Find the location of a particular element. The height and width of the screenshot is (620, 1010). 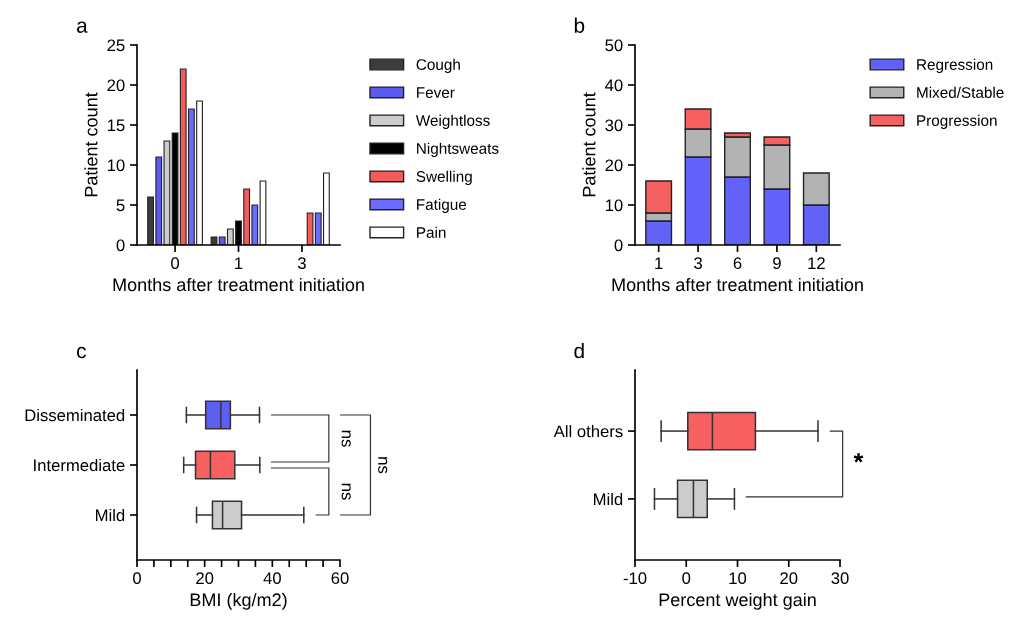

y-tick-label: 40 is located at coordinates (614, 85).